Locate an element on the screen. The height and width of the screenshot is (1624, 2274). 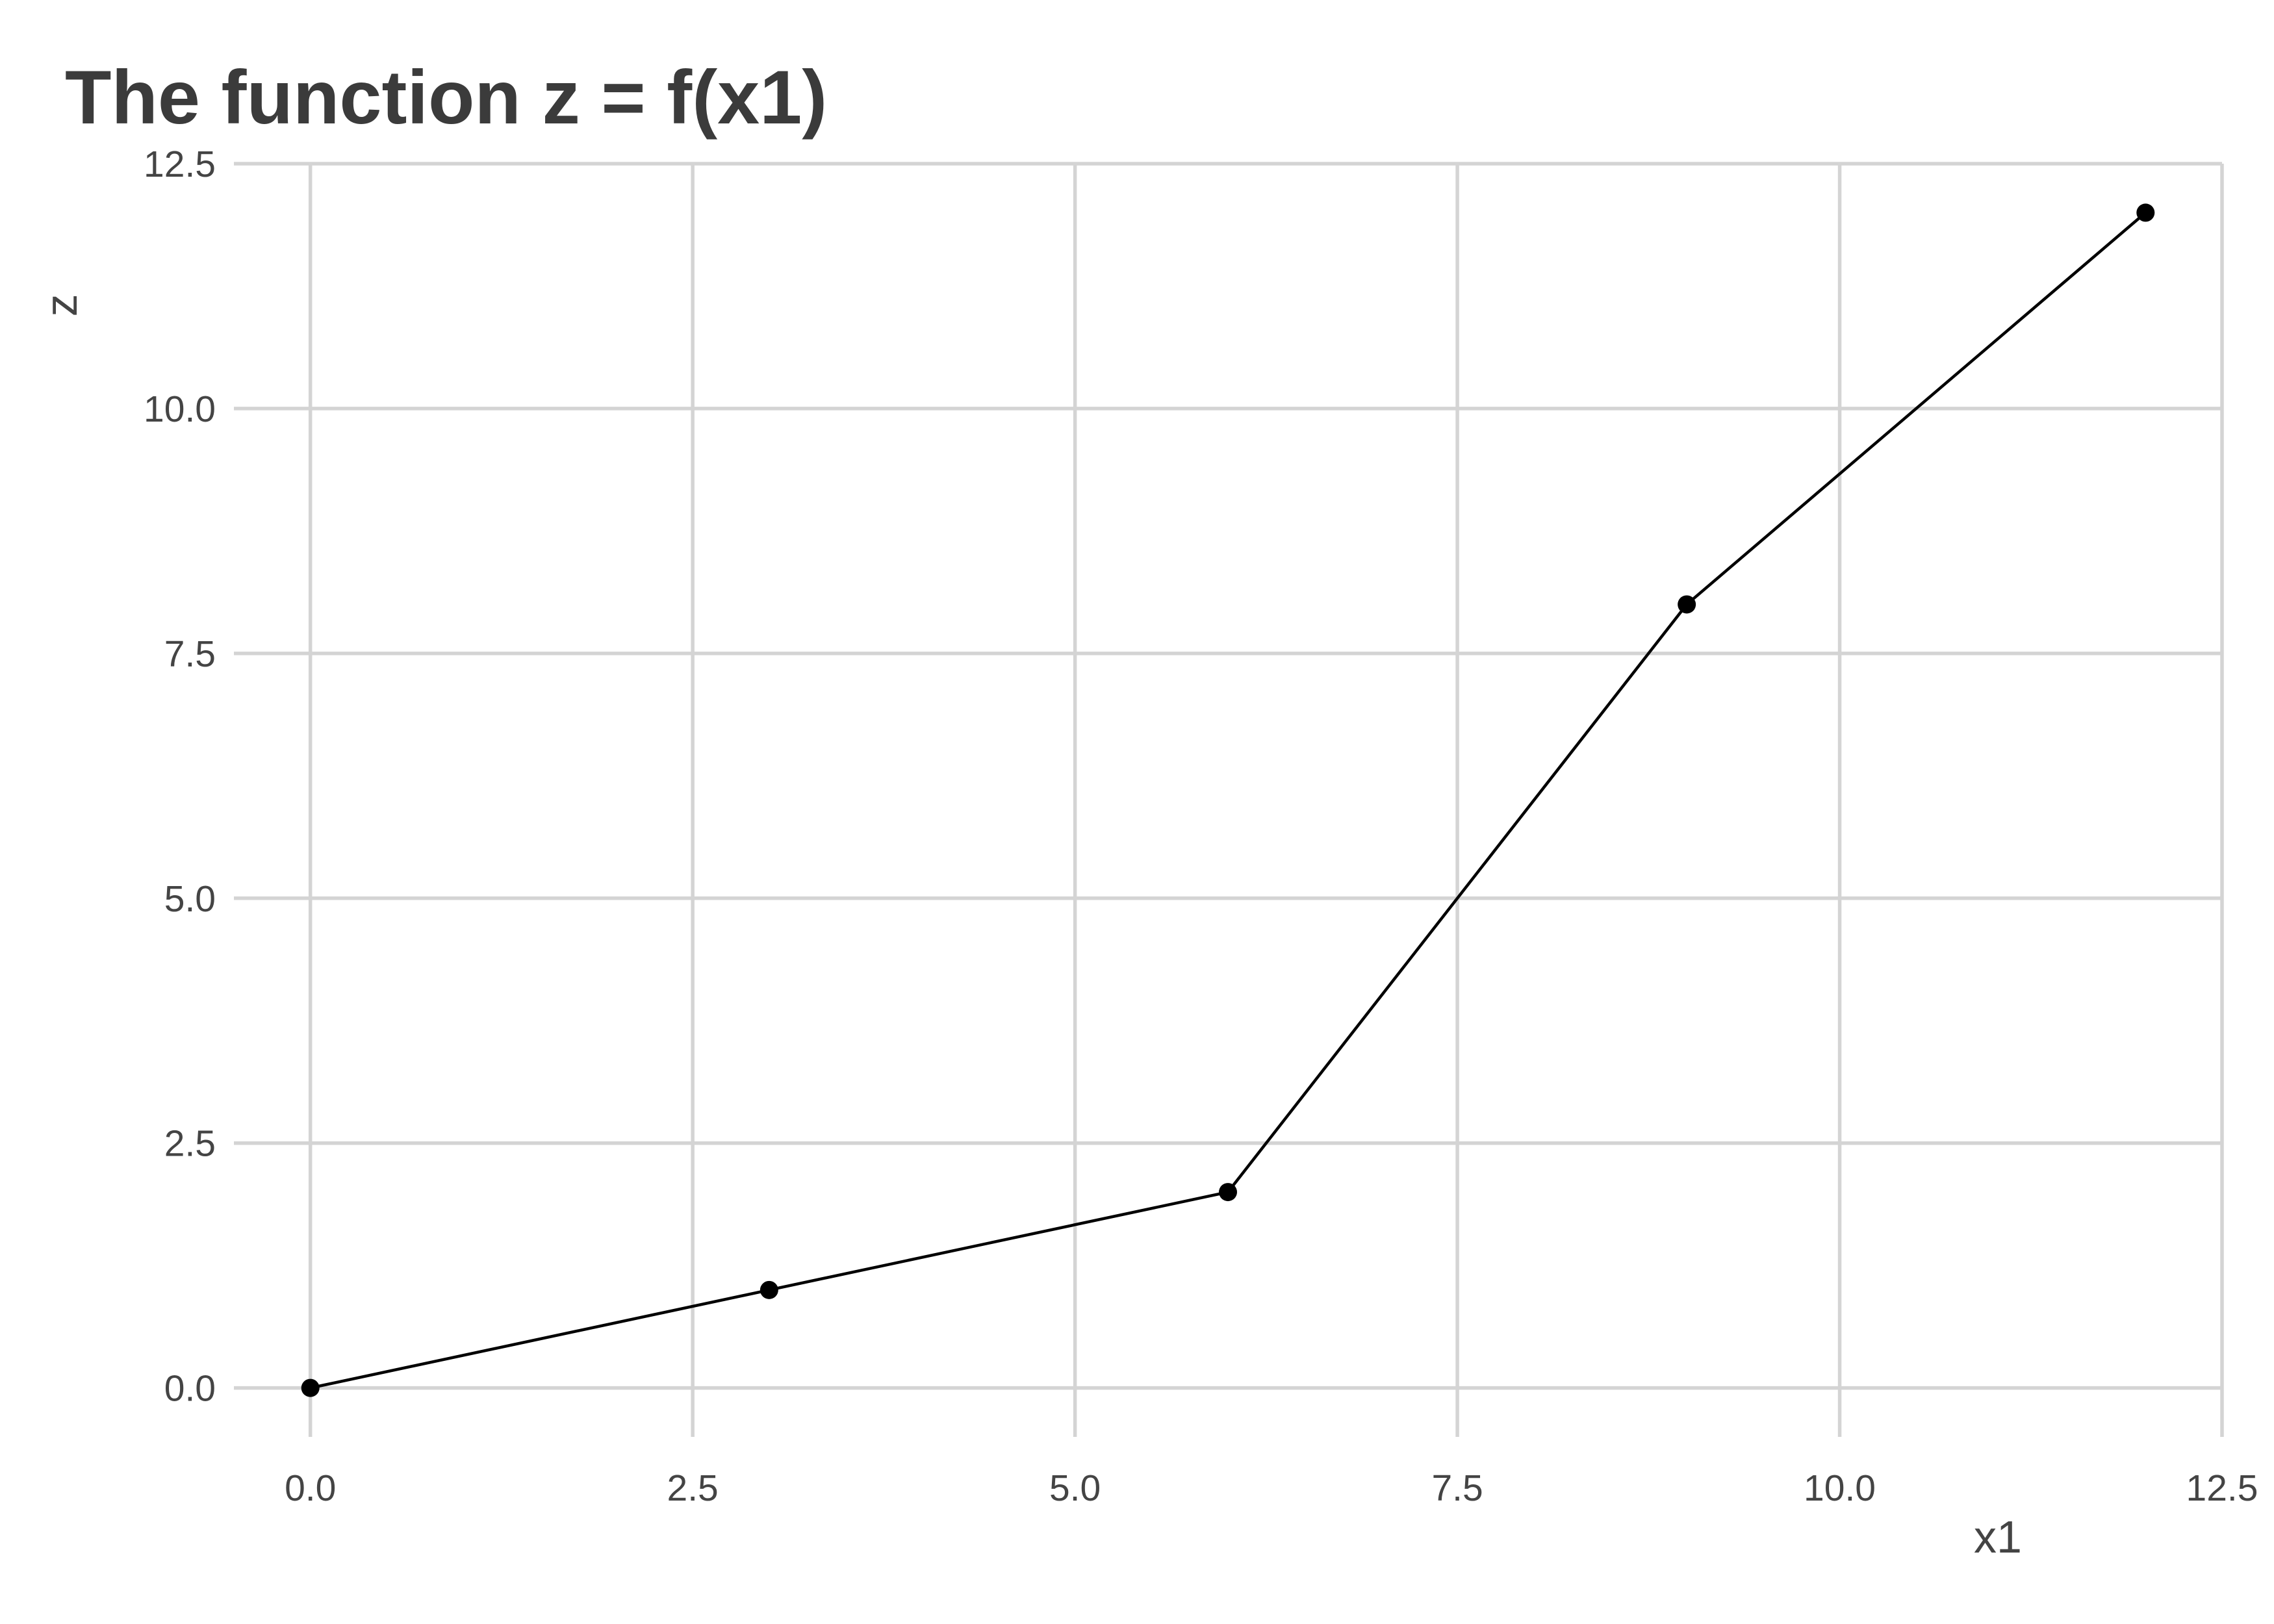
y-tick-label: 7.5 is located at coordinates (190, 654).